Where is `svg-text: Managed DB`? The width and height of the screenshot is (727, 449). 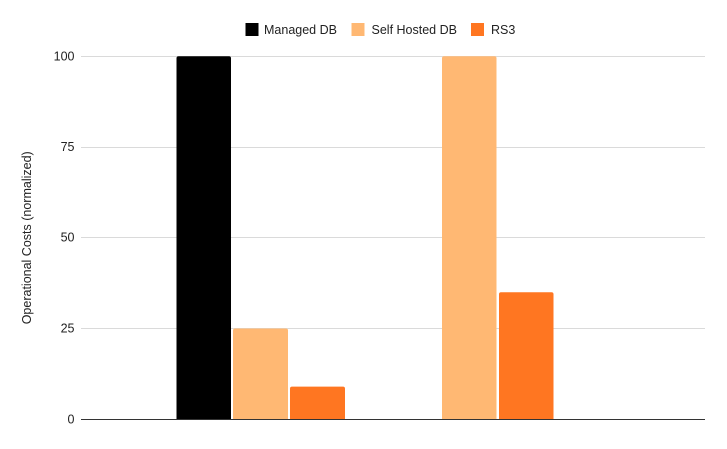
svg-text: Managed DB is located at coordinates (300, 30).